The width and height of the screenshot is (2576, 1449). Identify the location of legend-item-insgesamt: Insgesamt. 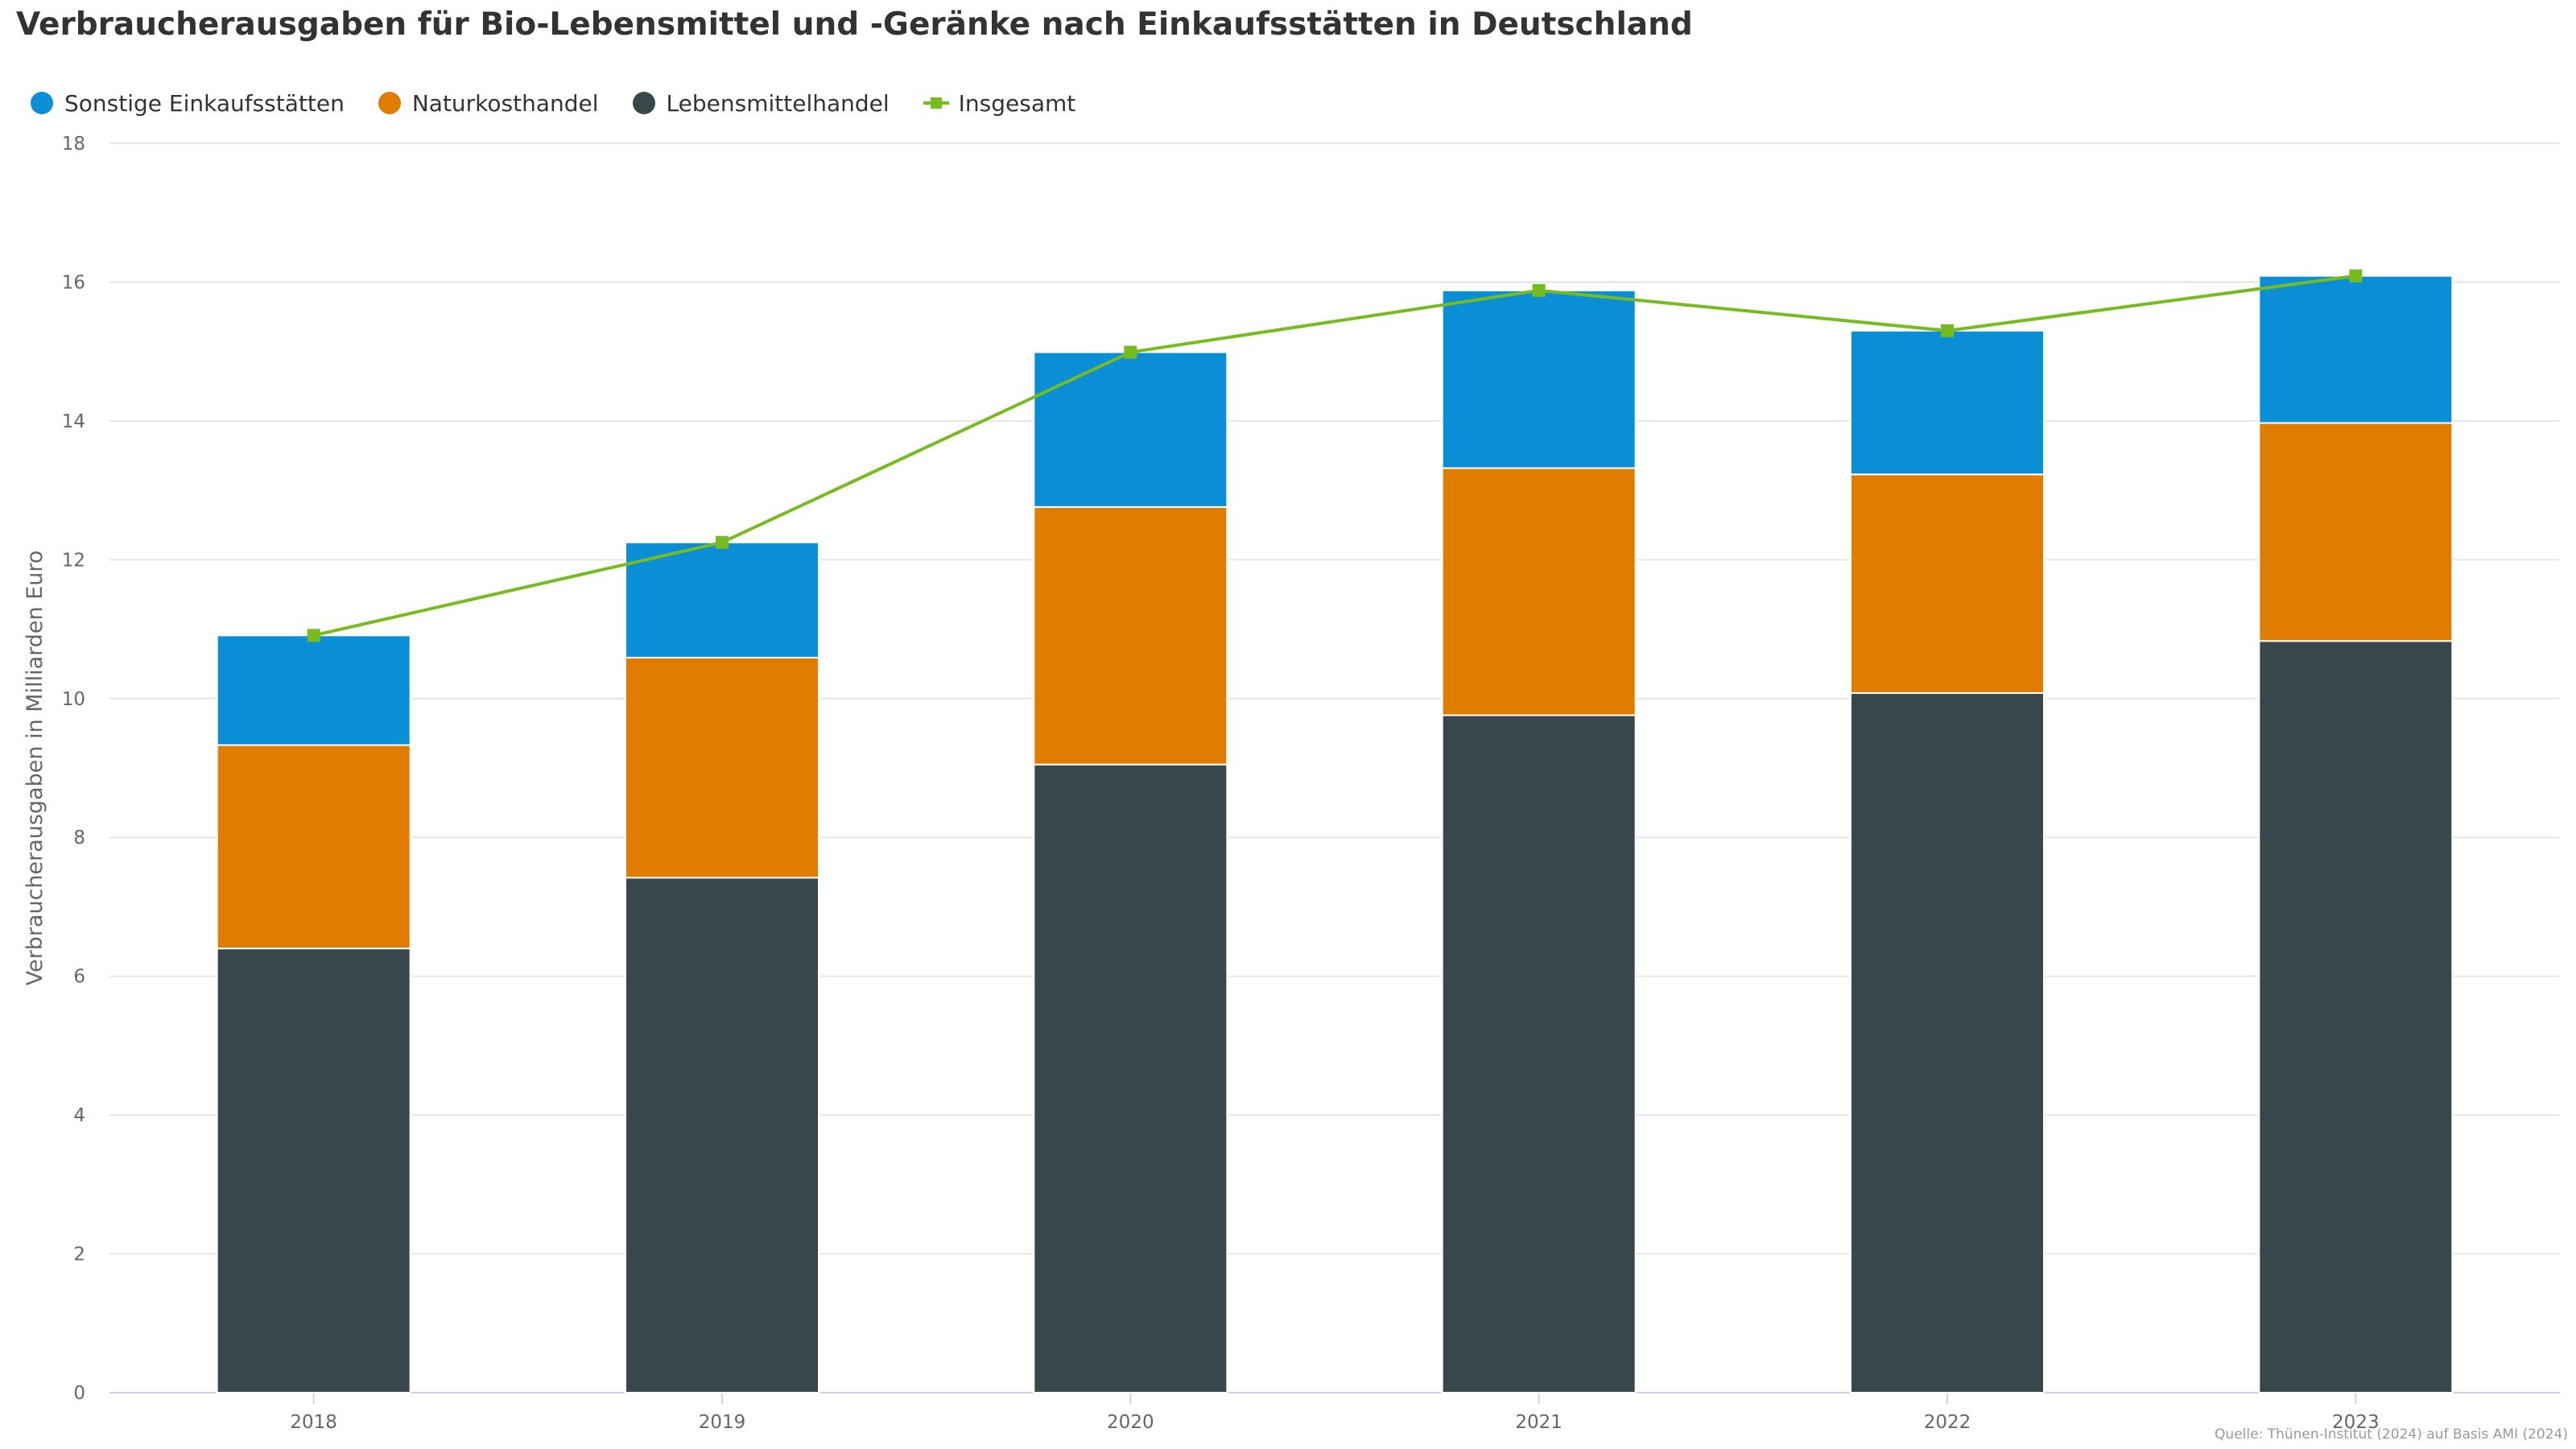
(999, 103).